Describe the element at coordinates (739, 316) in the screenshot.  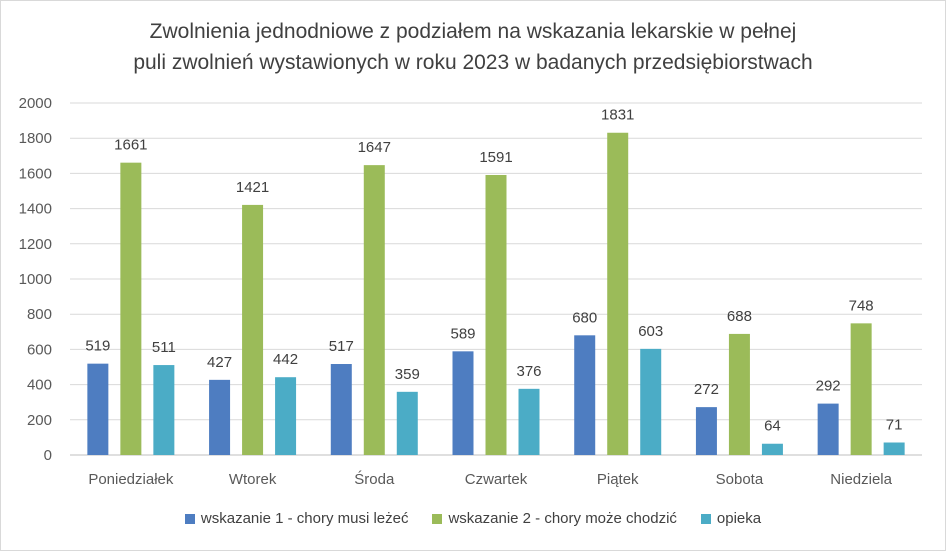
I see `data-label: 688` at that location.